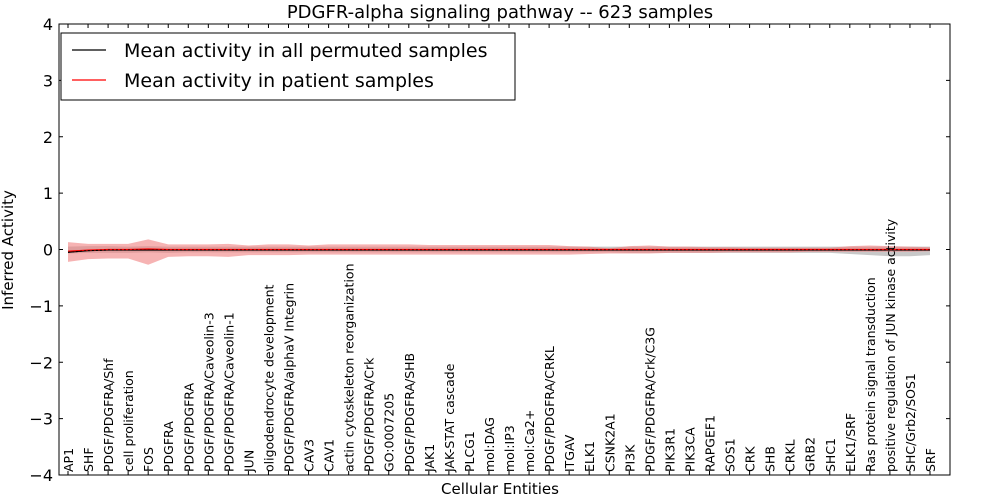 This screenshot has width=1000, height=500. What do you see at coordinates (429, 458) in the screenshot?
I see `x-tick-label: JAK1` at bounding box center [429, 458].